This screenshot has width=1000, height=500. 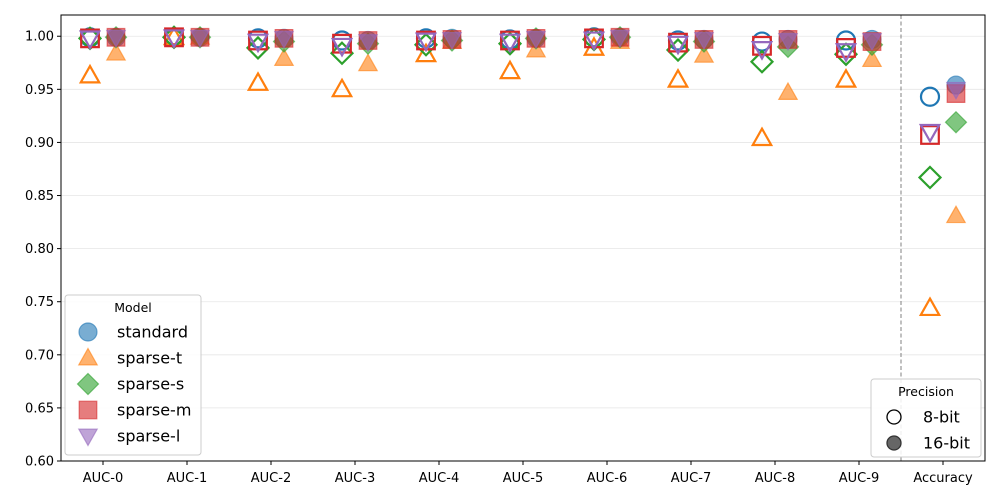 I want to click on x-tick-label: Accuracy, so click(x=943, y=478).